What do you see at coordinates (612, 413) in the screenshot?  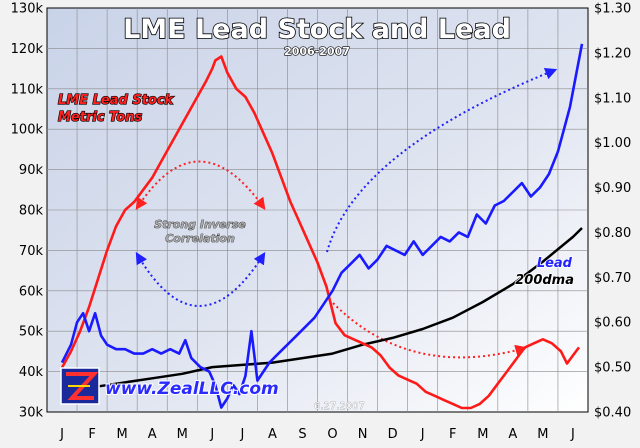 I see `right-tick-label: $0.40` at bounding box center [612, 413].